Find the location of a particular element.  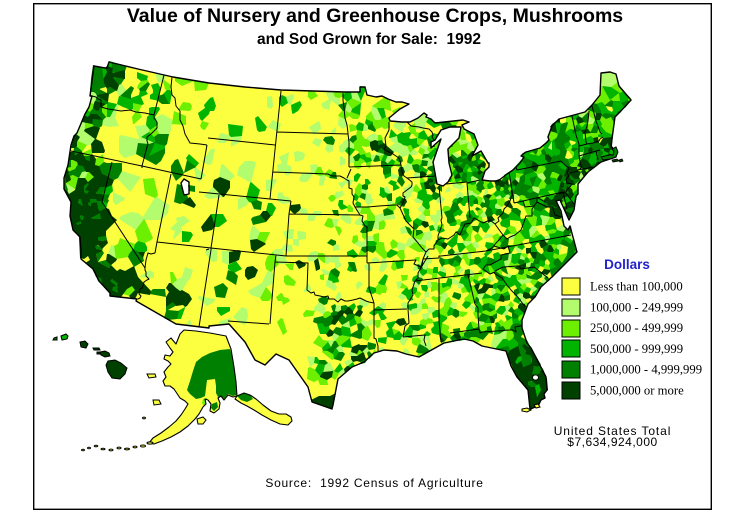

svg-text: 1,000,000 - 4,999,999 is located at coordinates (646, 370).